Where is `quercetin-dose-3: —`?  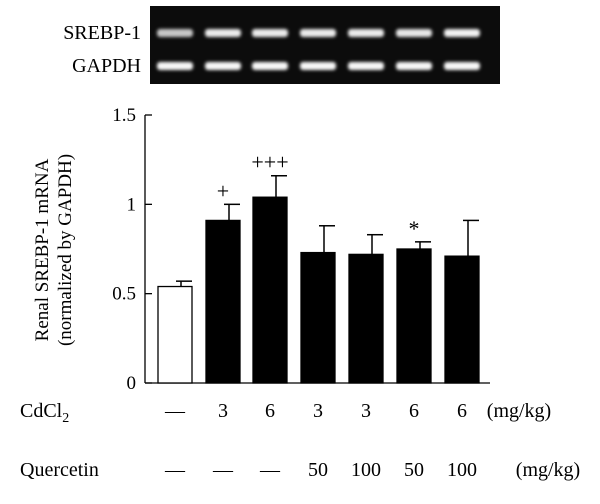 quercetin-dose-3: — is located at coordinates (270, 470).